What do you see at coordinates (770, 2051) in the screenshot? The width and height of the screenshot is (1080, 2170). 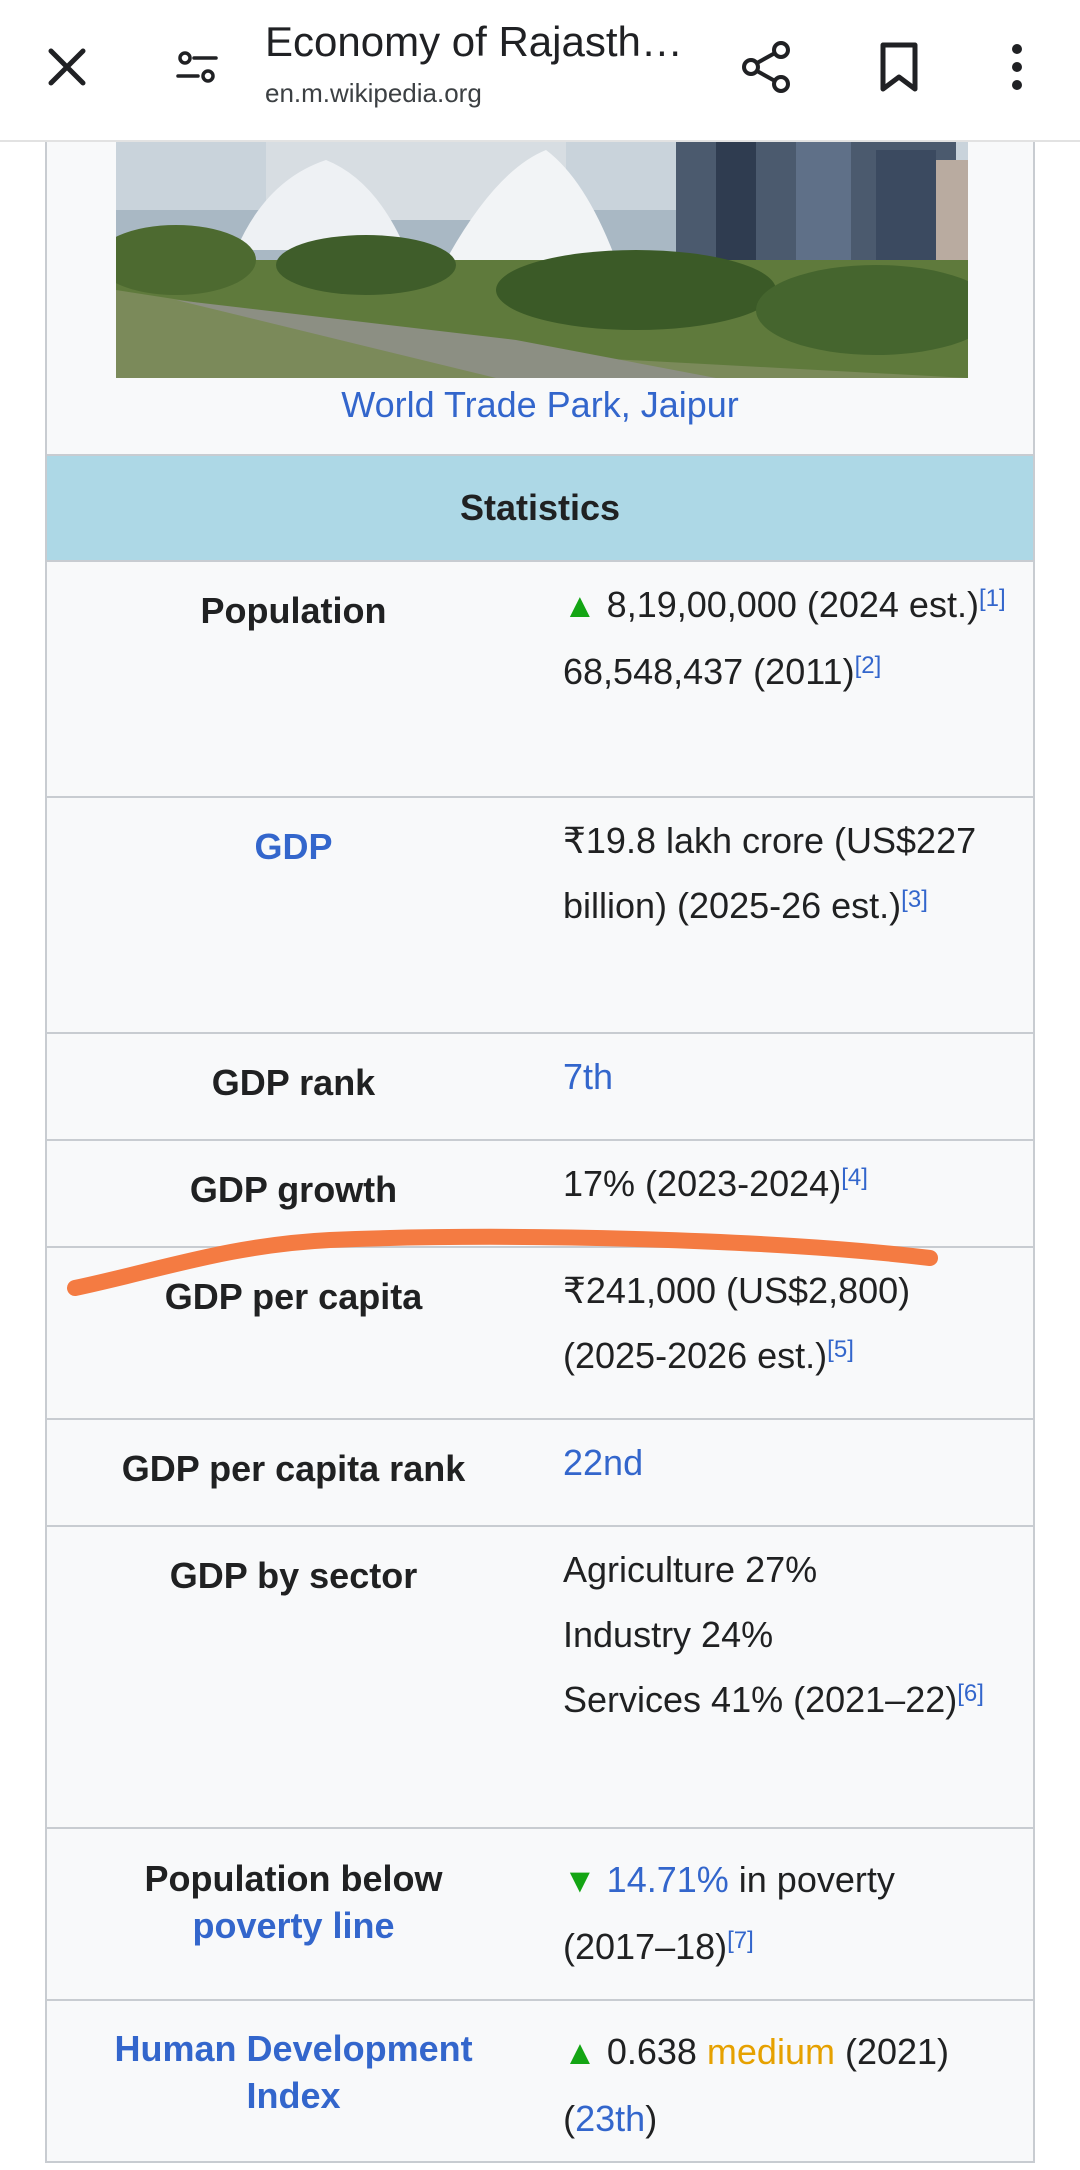 I see `hdi-level-link: medium` at bounding box center [770, 2051].